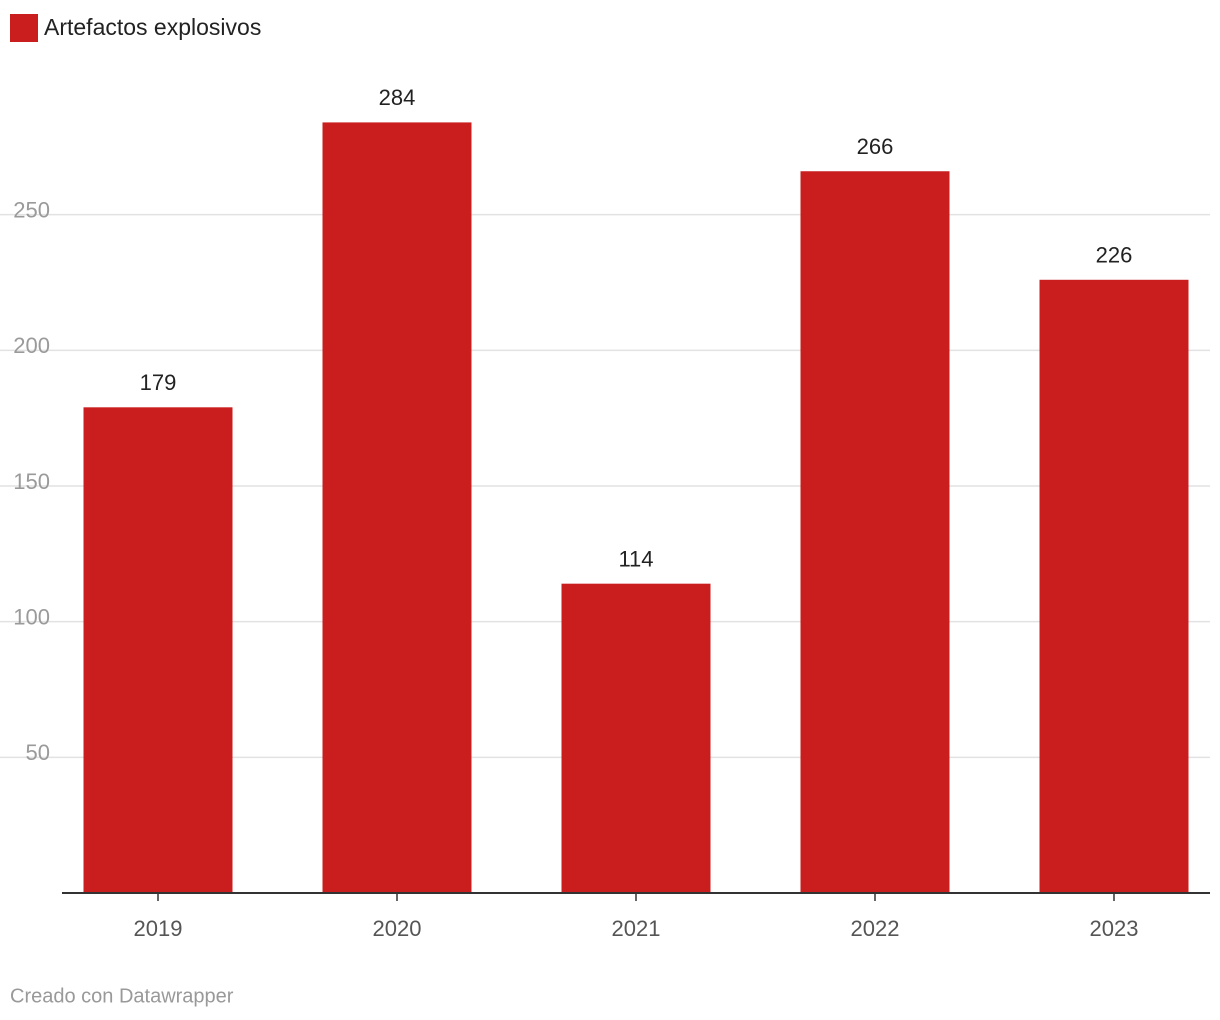 This screenshot has width=1220, height=1020. What do you see at coordinates (397, 97) in the screenshot?
I see `value-label: 284` at bounding box center [397, 97].